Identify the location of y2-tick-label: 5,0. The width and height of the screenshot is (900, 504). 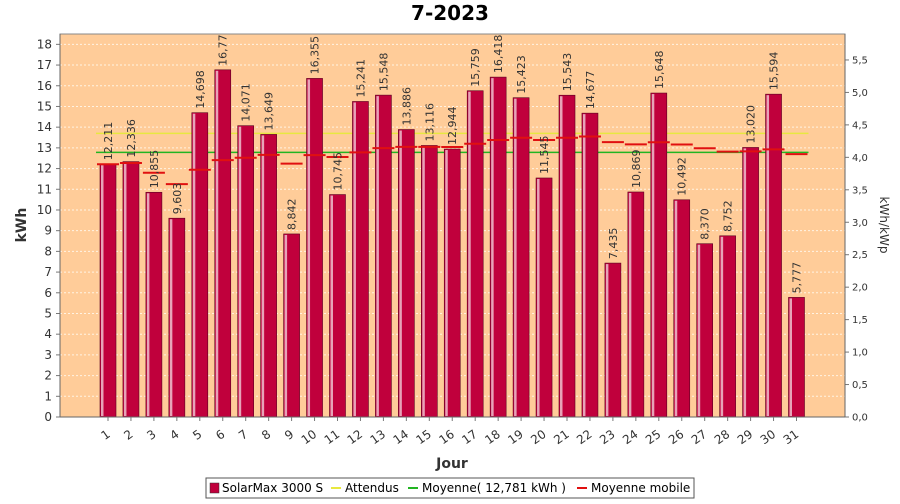
(860, 93).